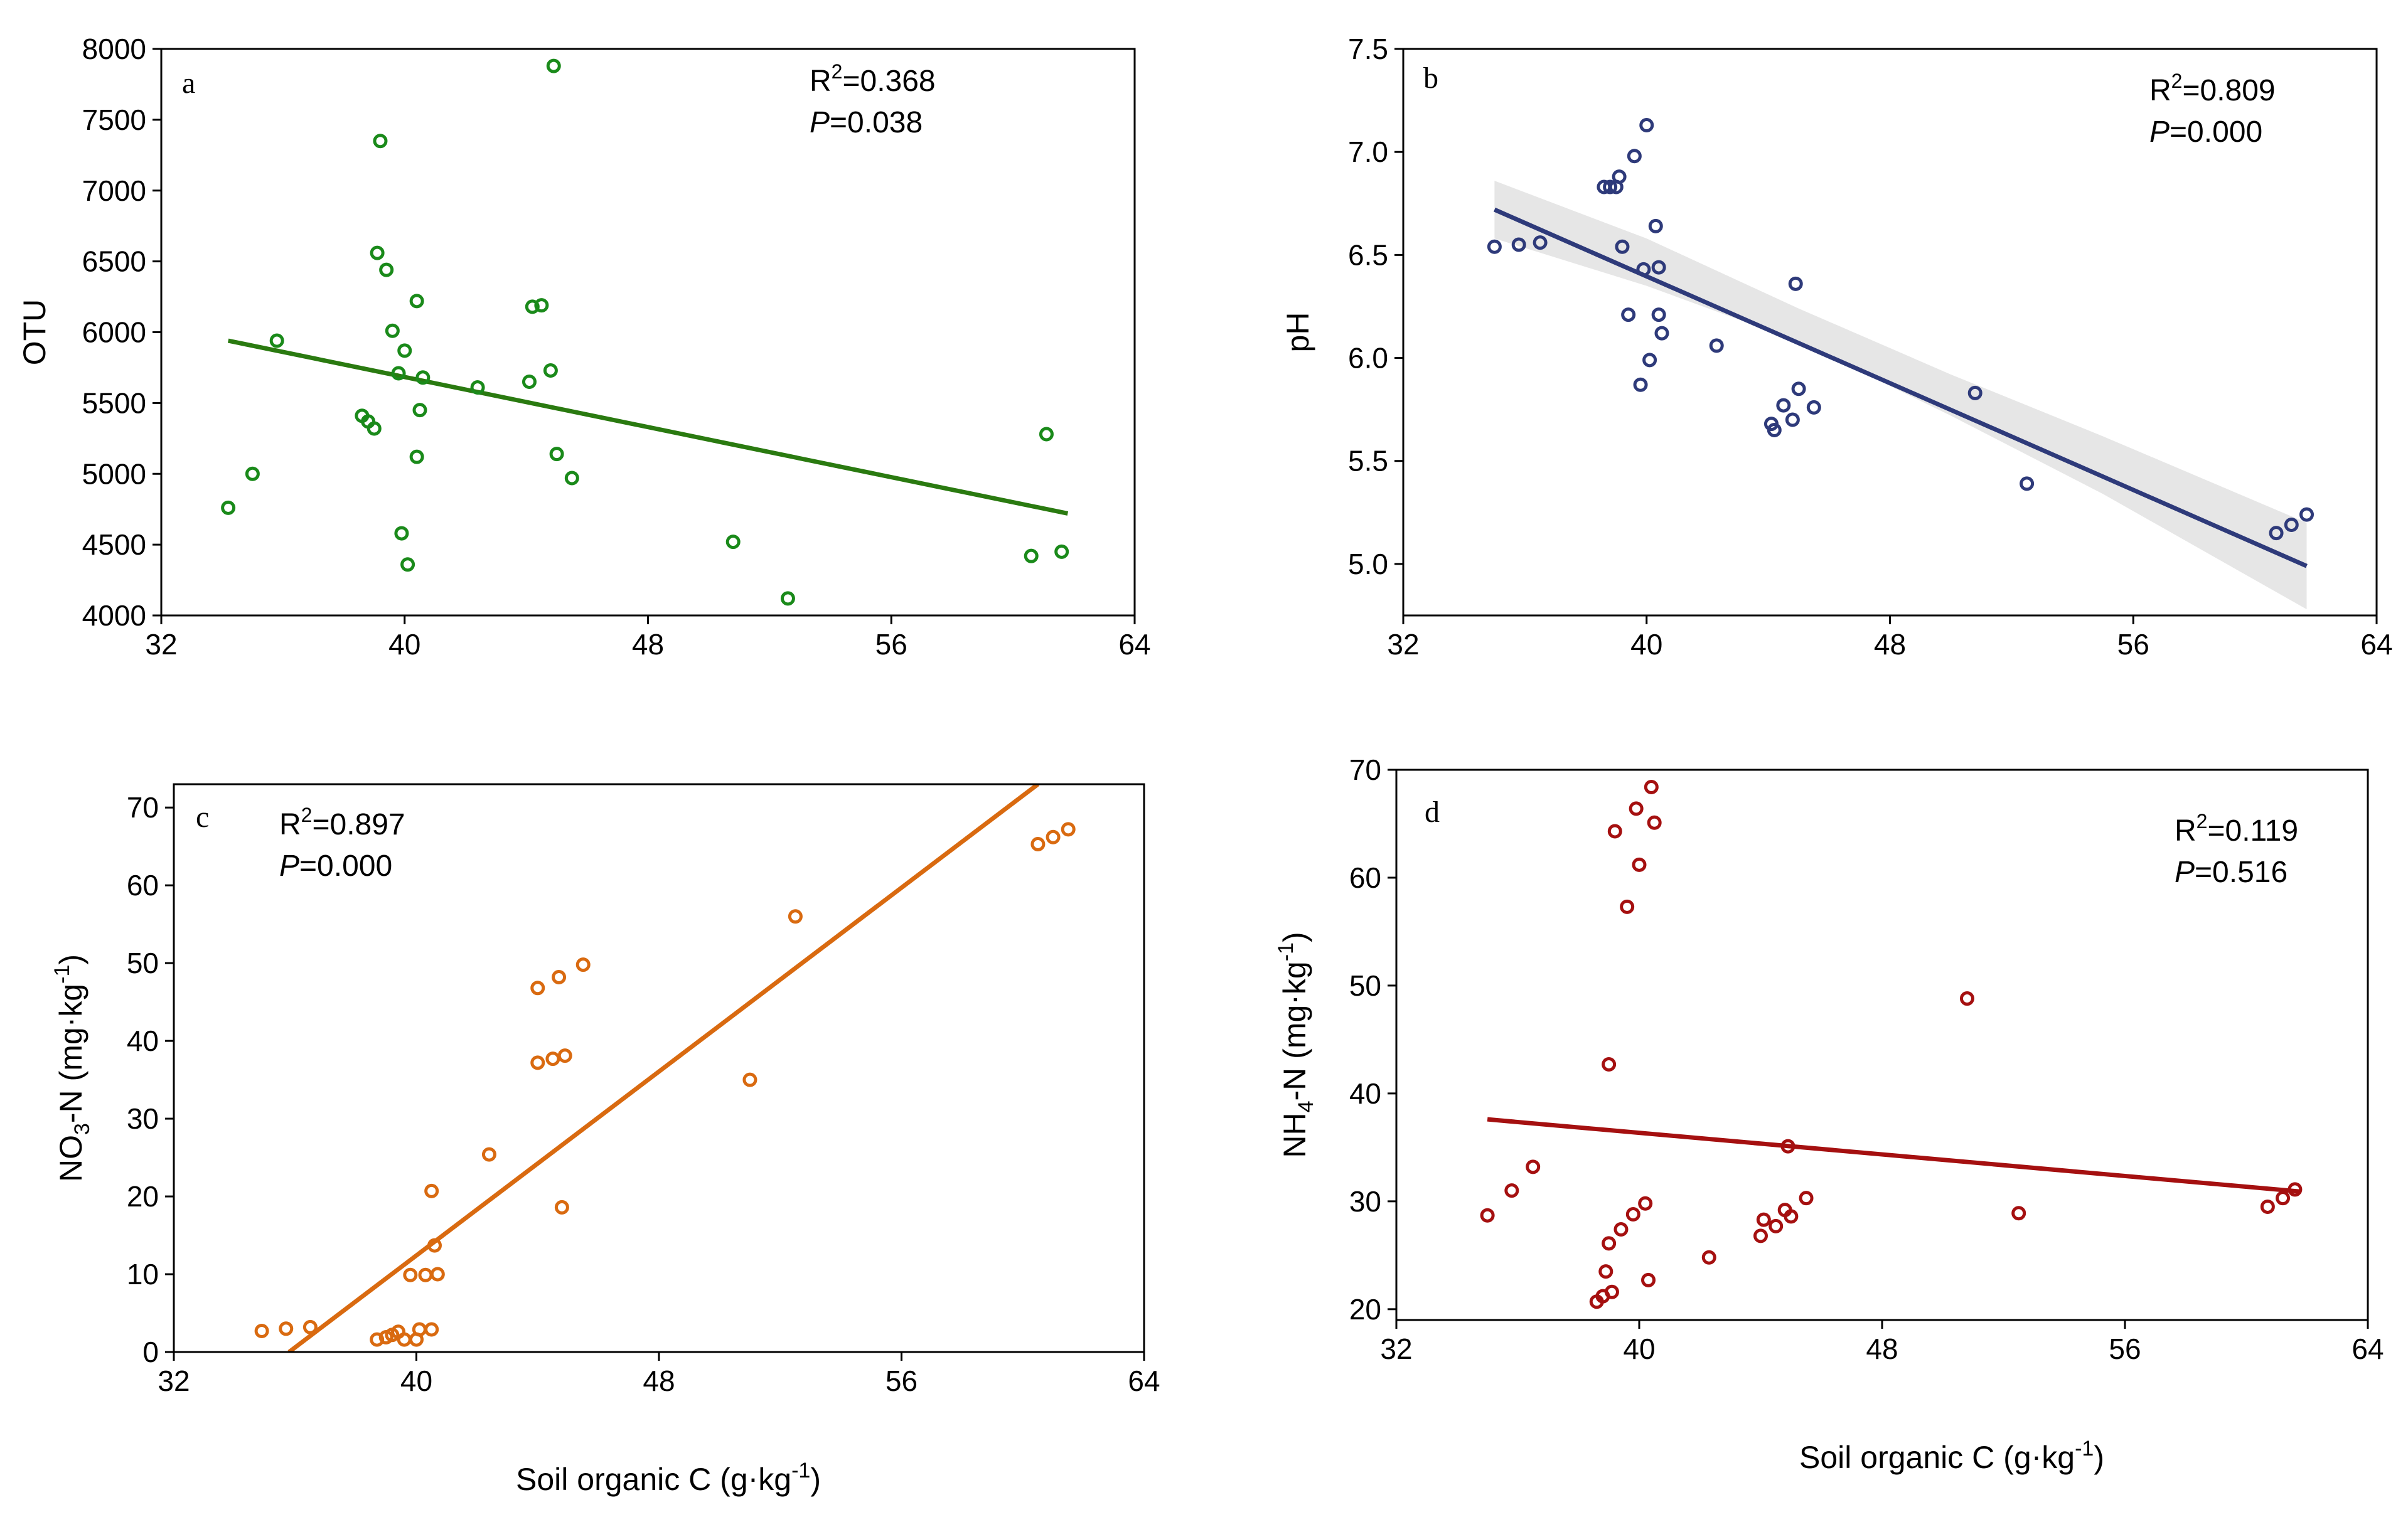 Image resolution: width=2408 pixels, height=1517 pixels. What do you see at coordinates (1296, 1045) in the screenshot?
I see `y-axis-label: NH4-N (mg·kg-1)` at bounding box center [1296, 1045].